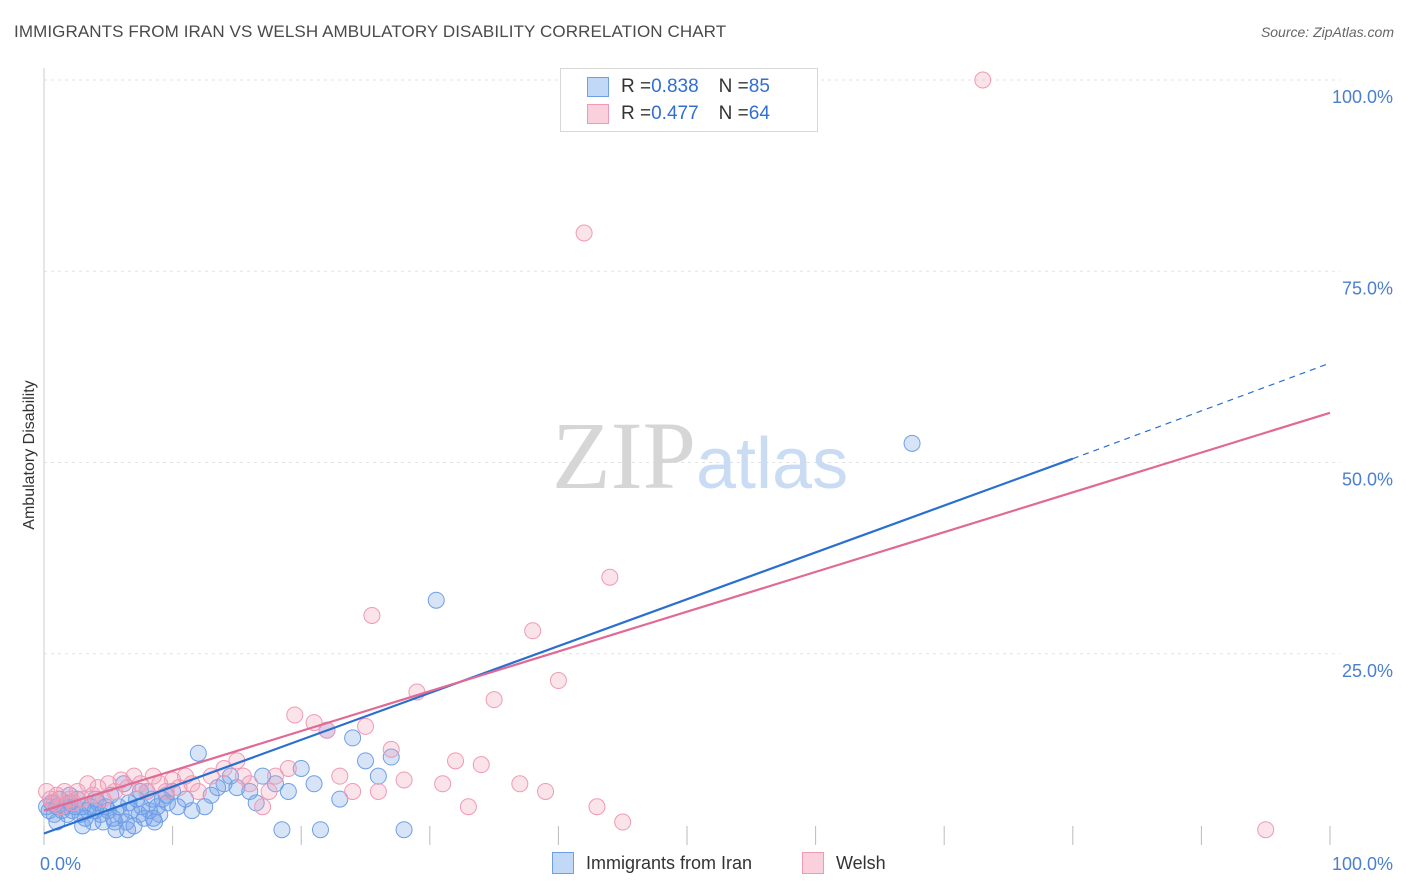 This screenshot has height=892, width=1406. I want to click on legend-swatch-iran, so click(598, 87).